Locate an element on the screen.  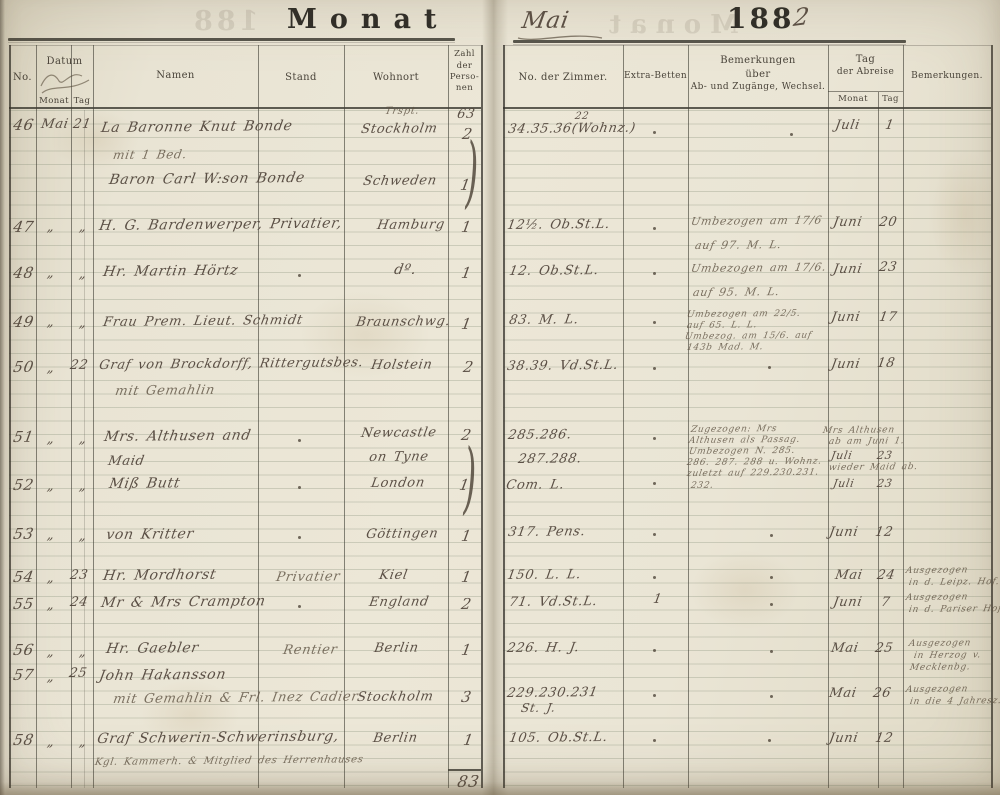
row-no: 55 is located at coordinates (24, 603).